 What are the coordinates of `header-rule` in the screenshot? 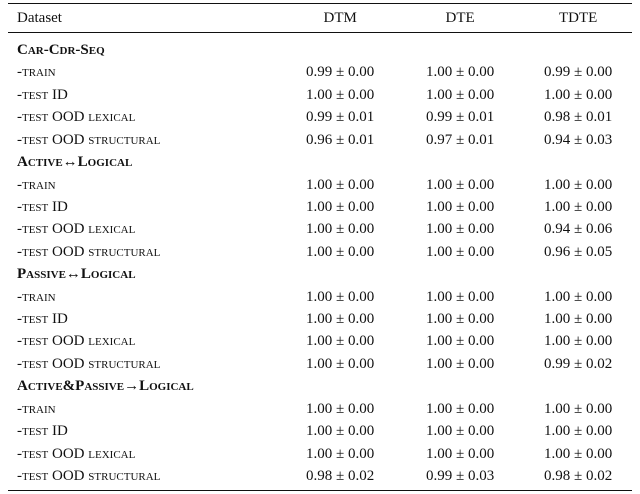 It's located at (320, 32).